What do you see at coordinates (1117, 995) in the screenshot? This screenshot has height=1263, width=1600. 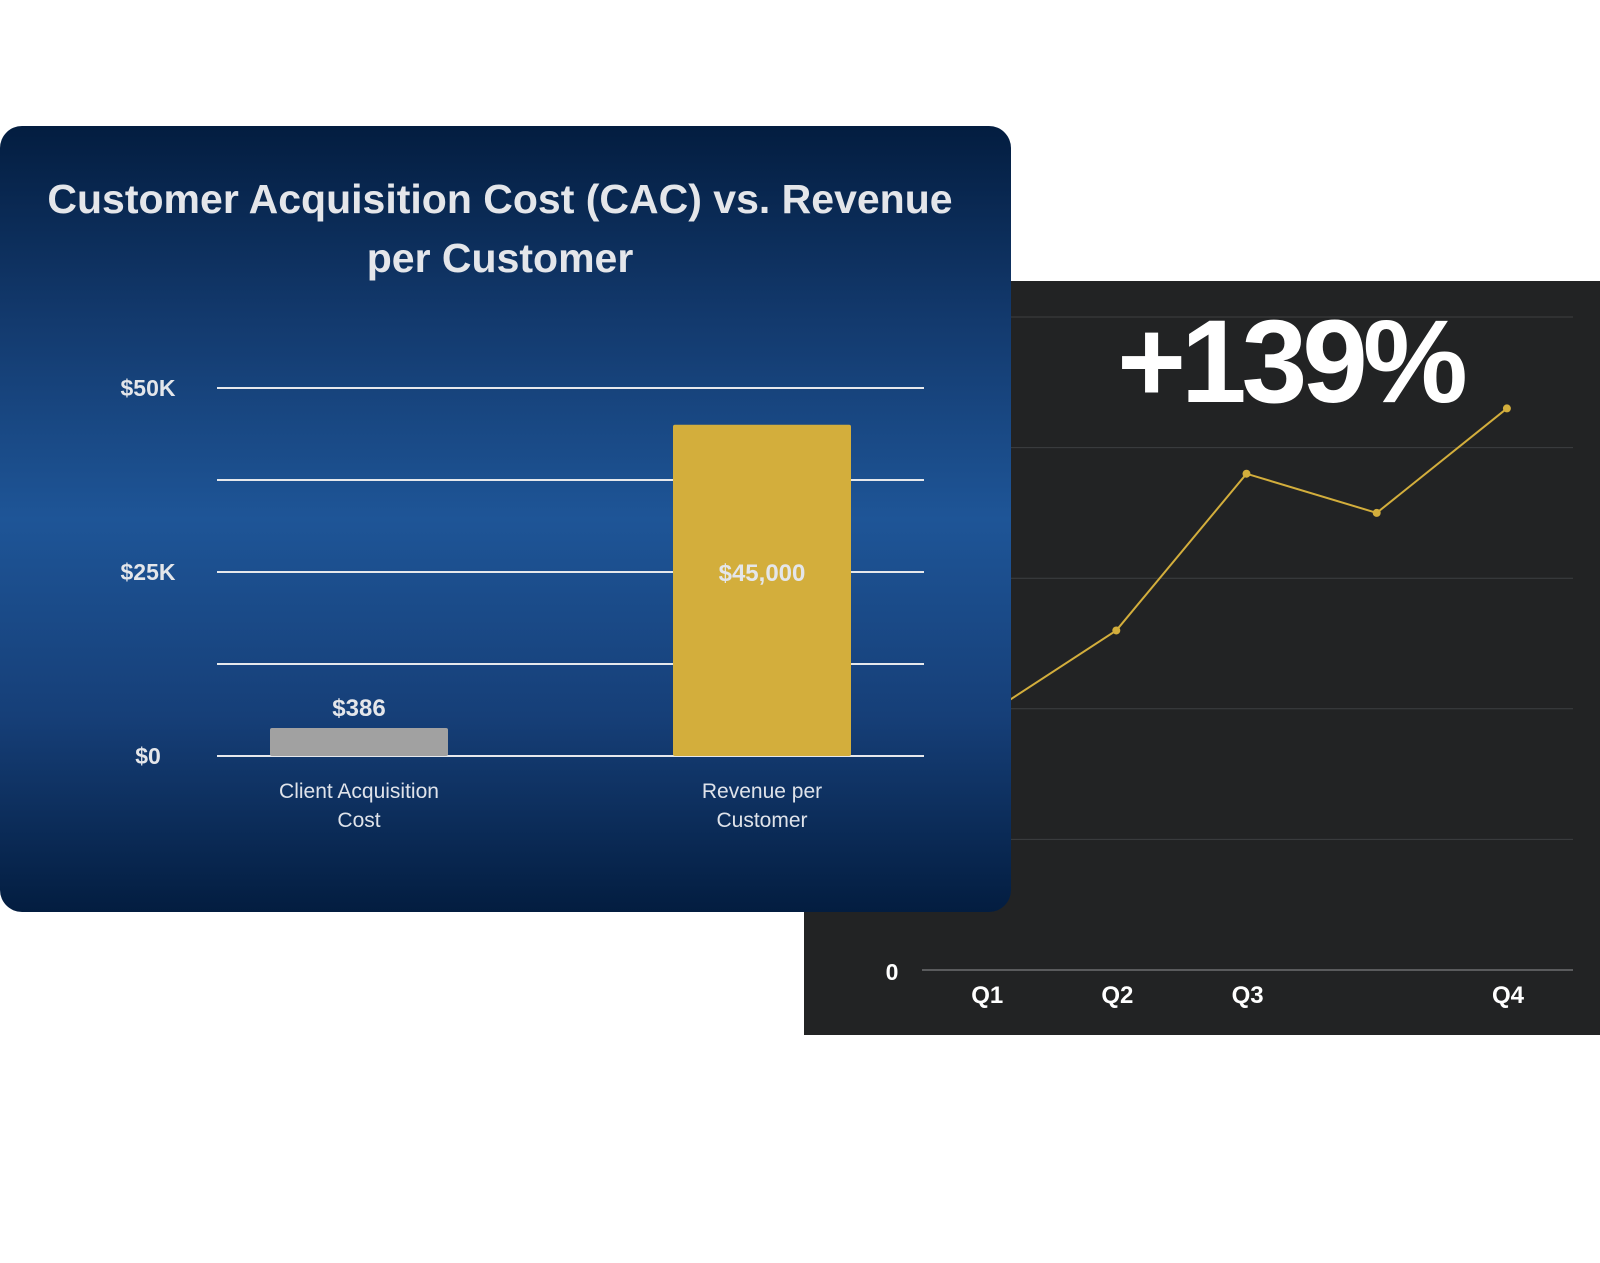 I see `line-xtick-label-1: Q2` at bounding box center [1117, 995].